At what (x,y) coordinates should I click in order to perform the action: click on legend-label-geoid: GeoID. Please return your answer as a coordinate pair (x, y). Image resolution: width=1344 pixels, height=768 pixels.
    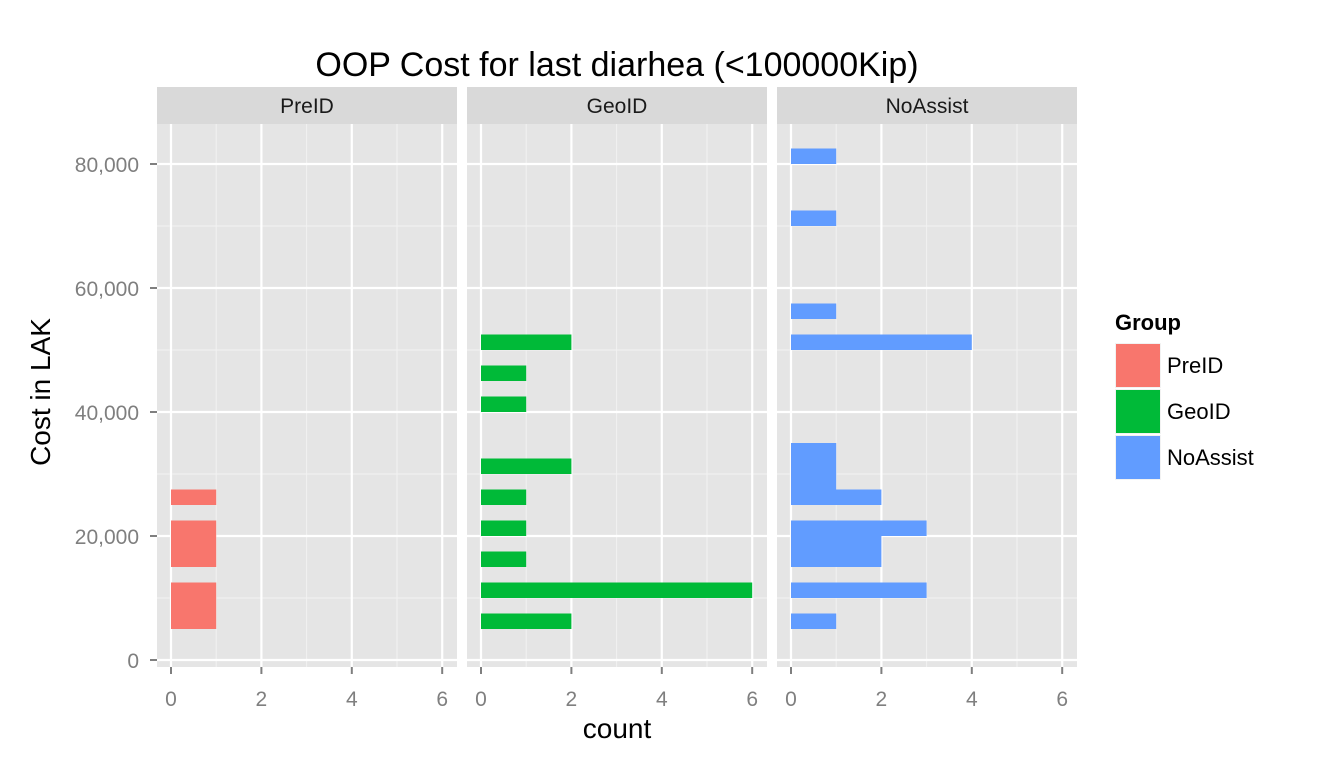
    Looking at the image, I should click on (1199, 411).